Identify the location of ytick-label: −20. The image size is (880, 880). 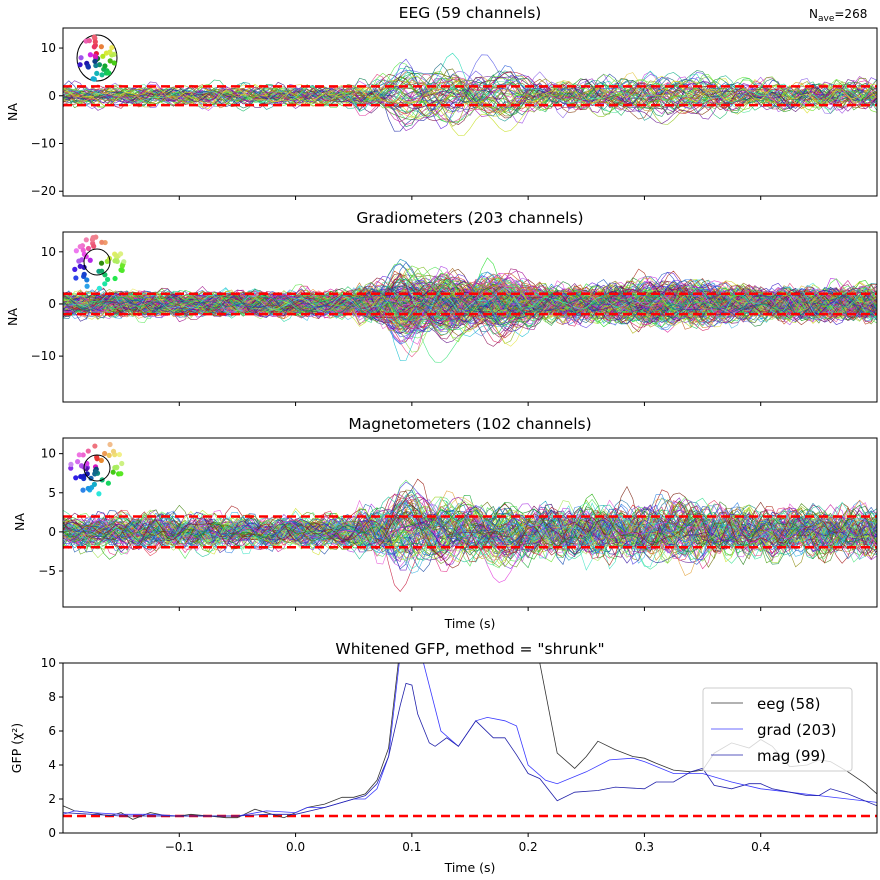
(43, 191).